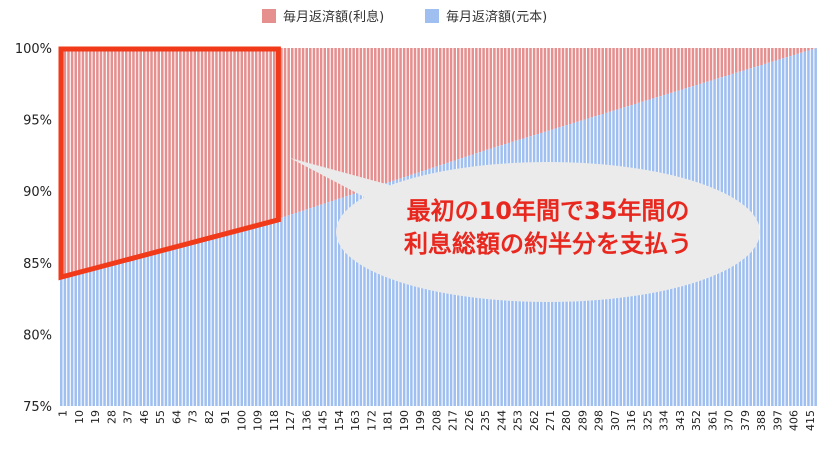 The image size is (829, 458). I want to click on x-tick-label: 118, so click(274, 420).